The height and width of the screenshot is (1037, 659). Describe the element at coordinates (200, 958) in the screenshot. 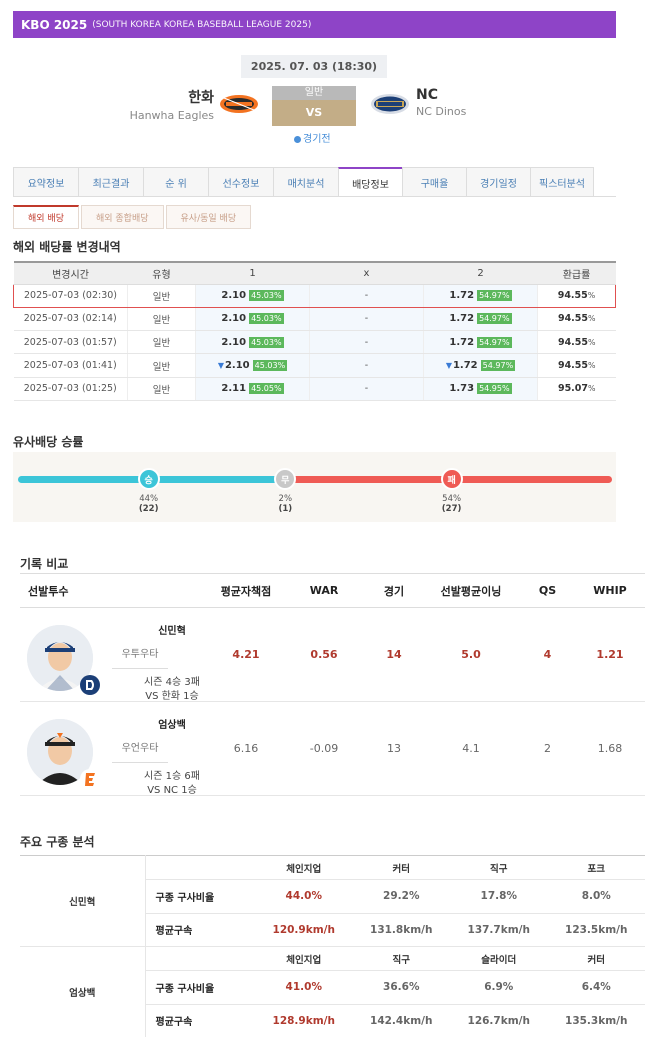

I see `header-spacer` at that location.